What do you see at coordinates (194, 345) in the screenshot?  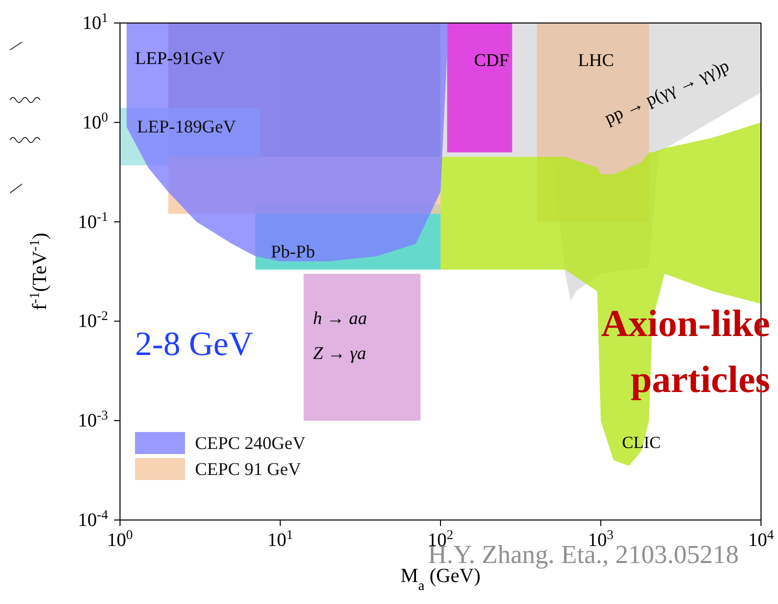 I see `annotation: 2-8 GeV` at bounding box center [194, 345].